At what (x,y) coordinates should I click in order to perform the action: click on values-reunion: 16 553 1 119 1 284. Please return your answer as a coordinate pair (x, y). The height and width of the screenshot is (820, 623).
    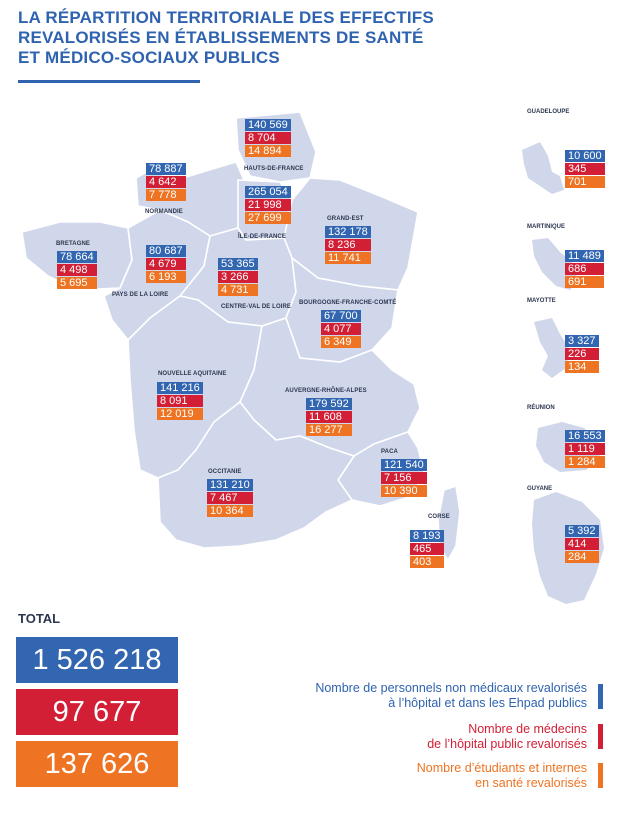
    Looking at the image, I should click on (585, 449).